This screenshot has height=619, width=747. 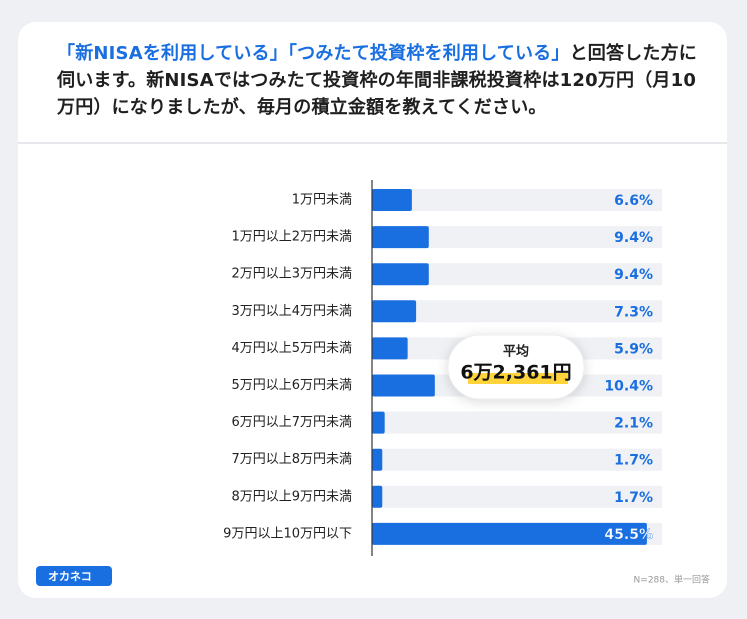 I want to click on category-label: 1万円未満, so click(x=322, y=200).